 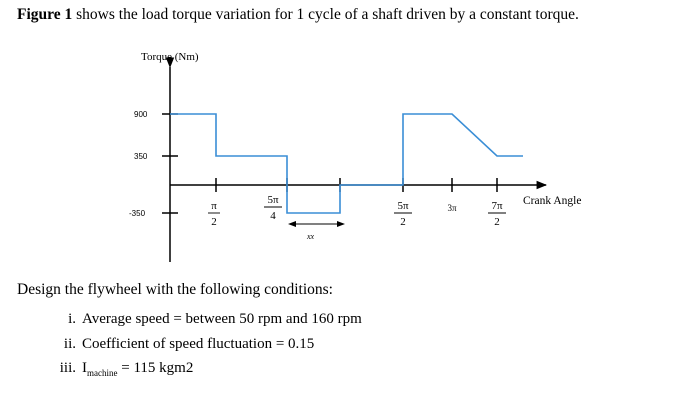 What do you see at coordinates (497, 214) in the screenshot?
I see `x-tick-label-7pi-2: 7π 2` at bounding box center [497, 214].